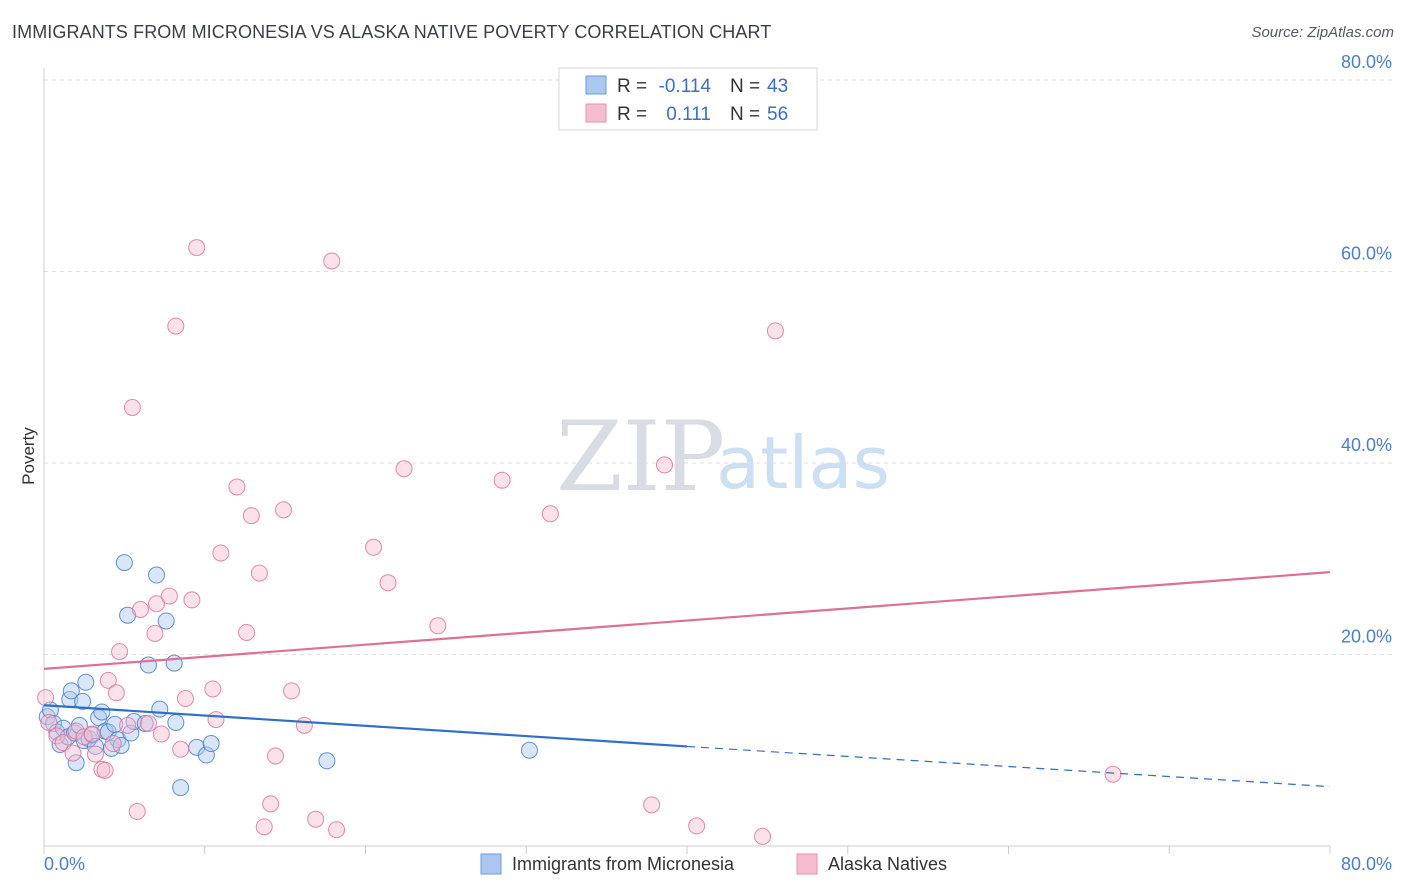  I want to click on series-legend-swatch-pink, so click(807, 864).